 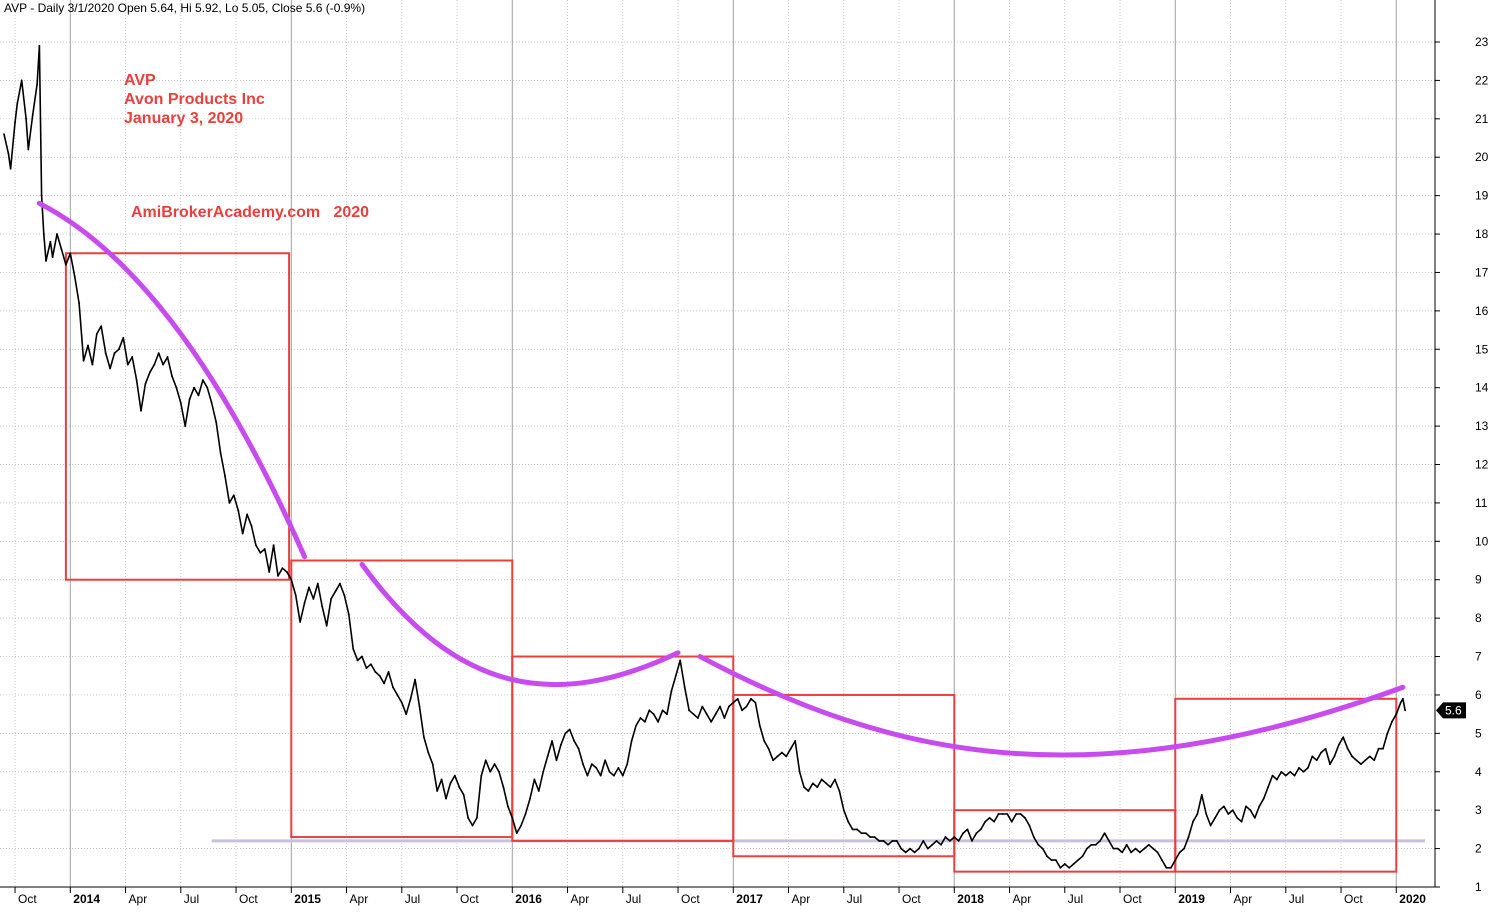 I want to click on x-tick-label: 2018, so click(x=970, y=899).